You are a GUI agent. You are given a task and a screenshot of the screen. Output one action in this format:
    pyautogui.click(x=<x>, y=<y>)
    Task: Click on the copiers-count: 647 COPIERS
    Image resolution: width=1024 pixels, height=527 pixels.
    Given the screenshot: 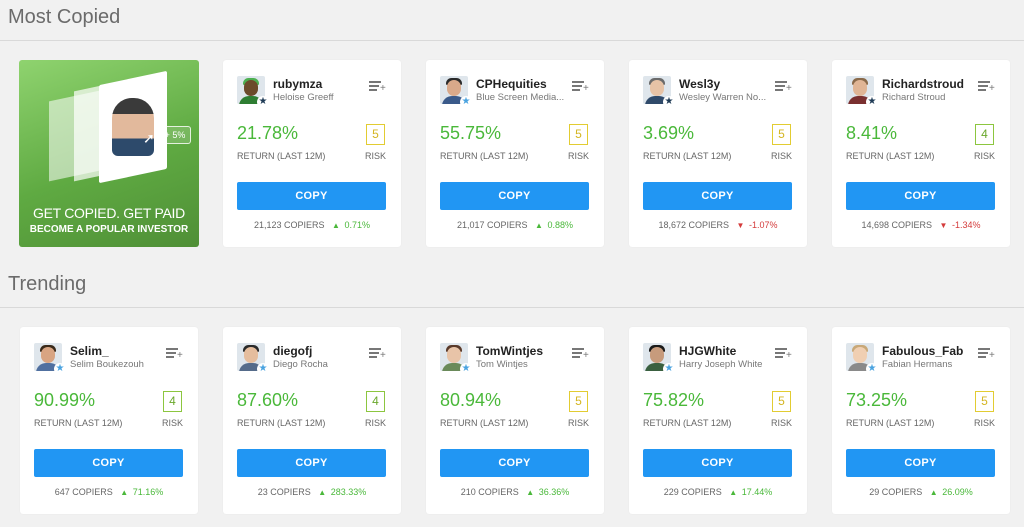 What is the action you would take?
    pyautogui.click(x=83, y=492)
    